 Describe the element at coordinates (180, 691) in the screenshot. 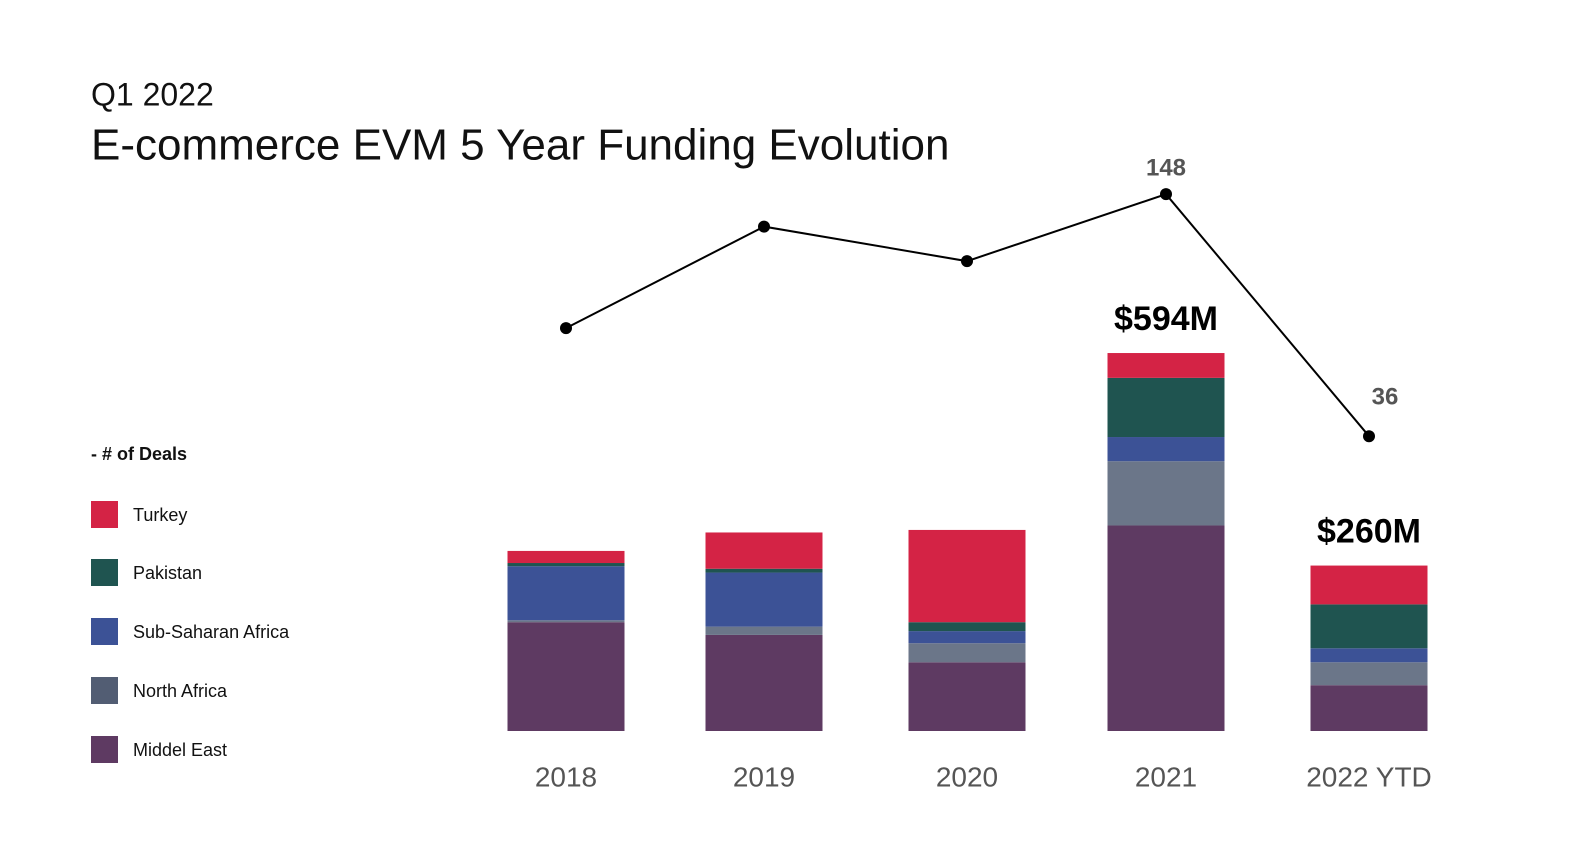

I see `legend-label: North Africa` at that location.